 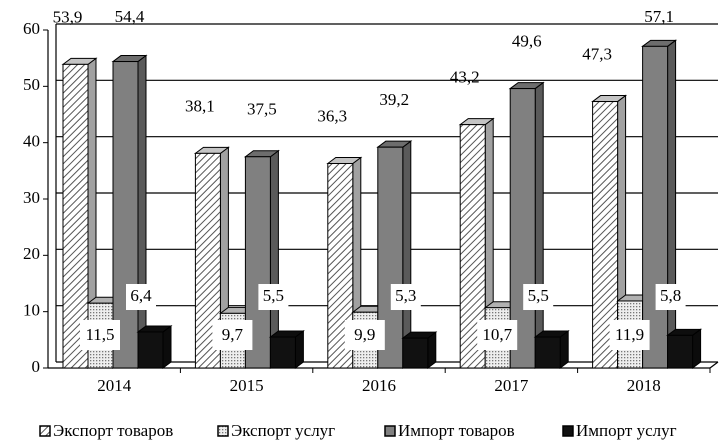 I want to click on legend-label: Импорт товаров, so click(x=456, y=430).